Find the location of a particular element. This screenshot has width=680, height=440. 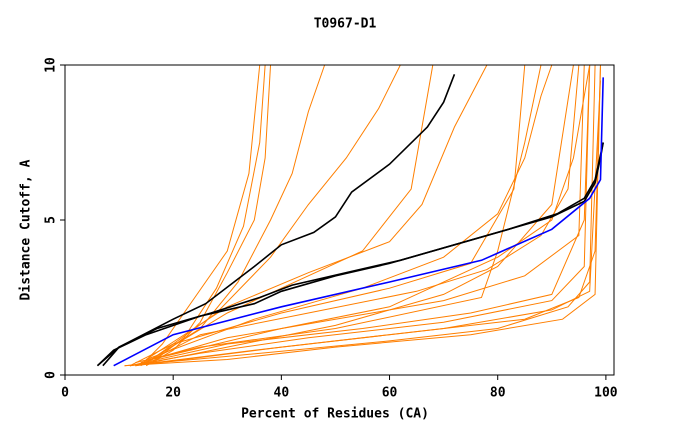

y-axis-label: Distance Cutoff, A is located at coordinates (26, 229).